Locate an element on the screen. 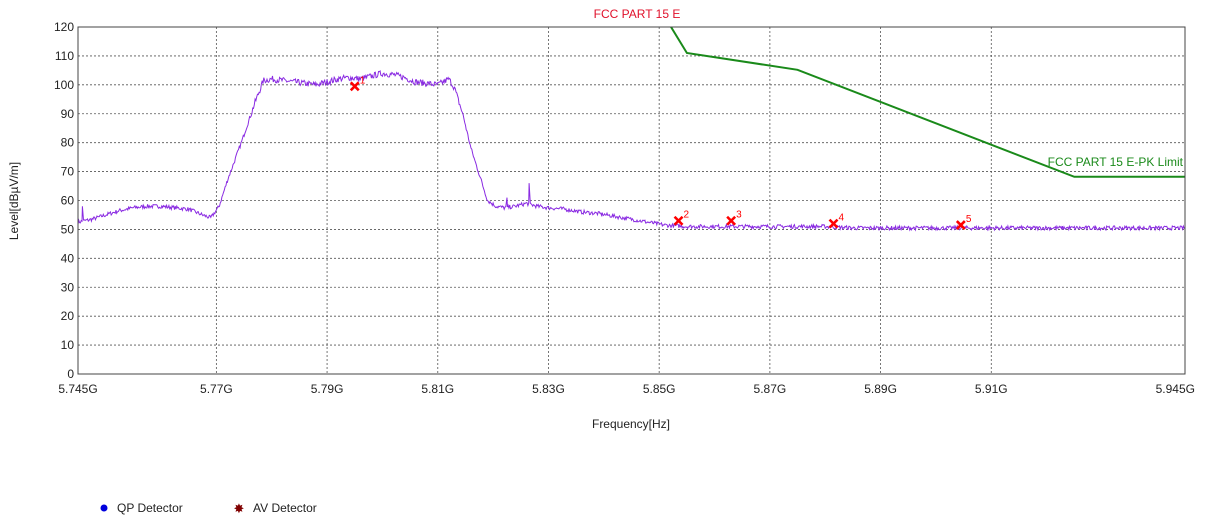  y-tick-label: 40 is located at coordinates (68, 258).